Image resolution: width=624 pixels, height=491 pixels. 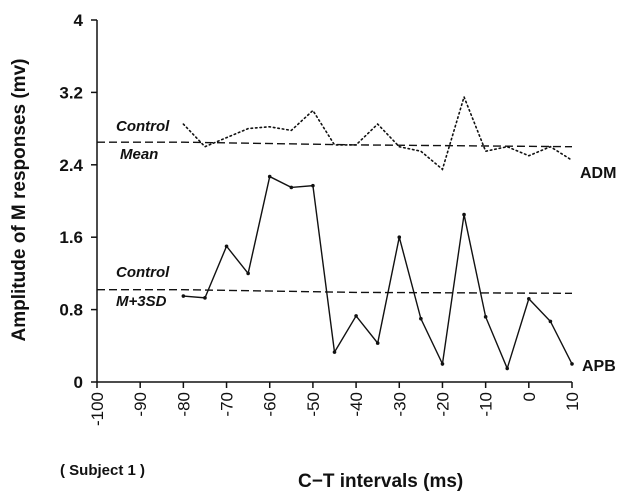 What do you see at coordinates (139, 154) in the screenshot?
I see `reference-label-mean: Mean` at bounding box center [139, 154].